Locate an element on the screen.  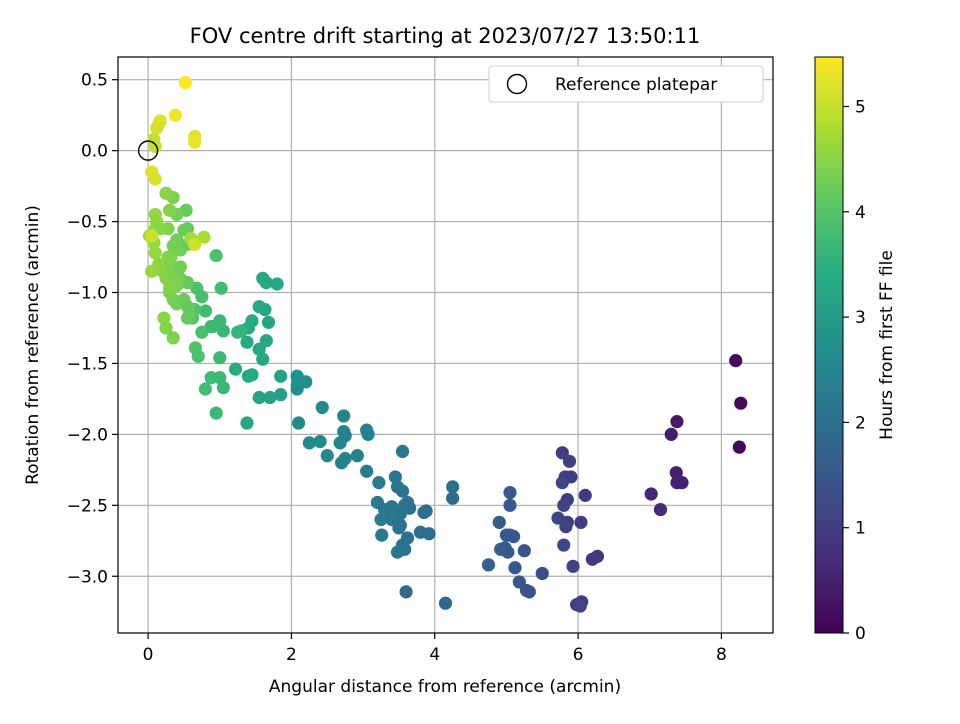
y-tick-label: −1.5 is located at coordinates (87, 364).